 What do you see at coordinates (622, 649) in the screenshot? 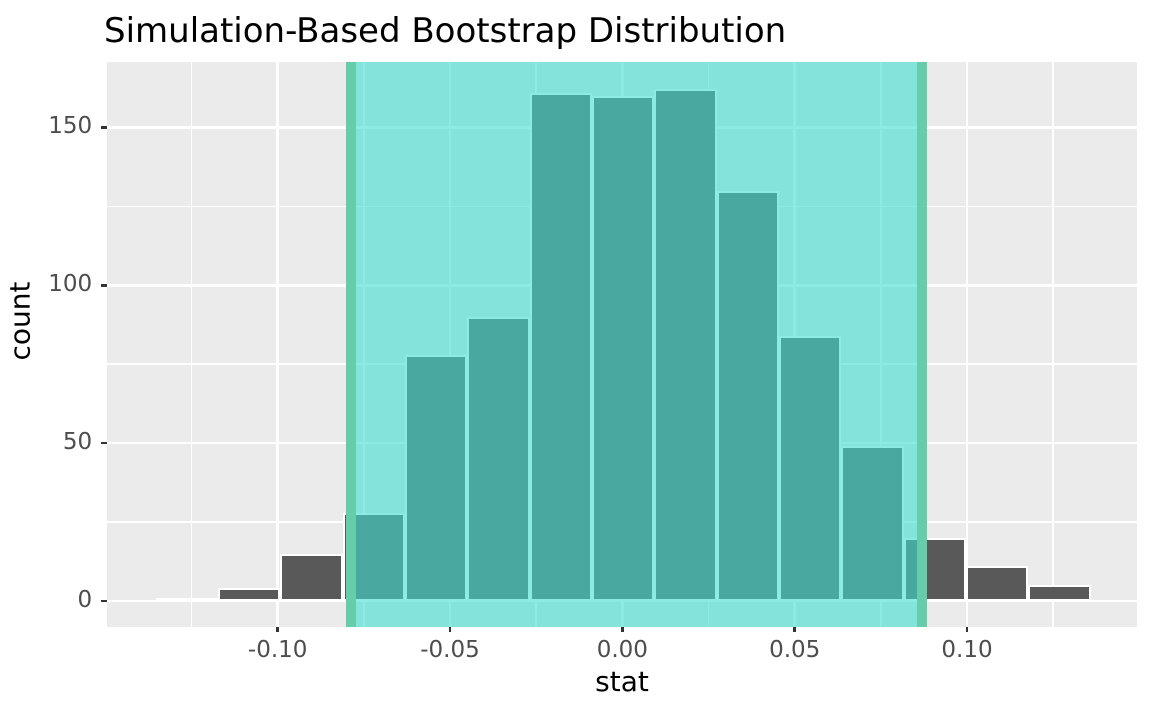
I see `x-tick-label: 0.00` at bounding box center [622, 649].